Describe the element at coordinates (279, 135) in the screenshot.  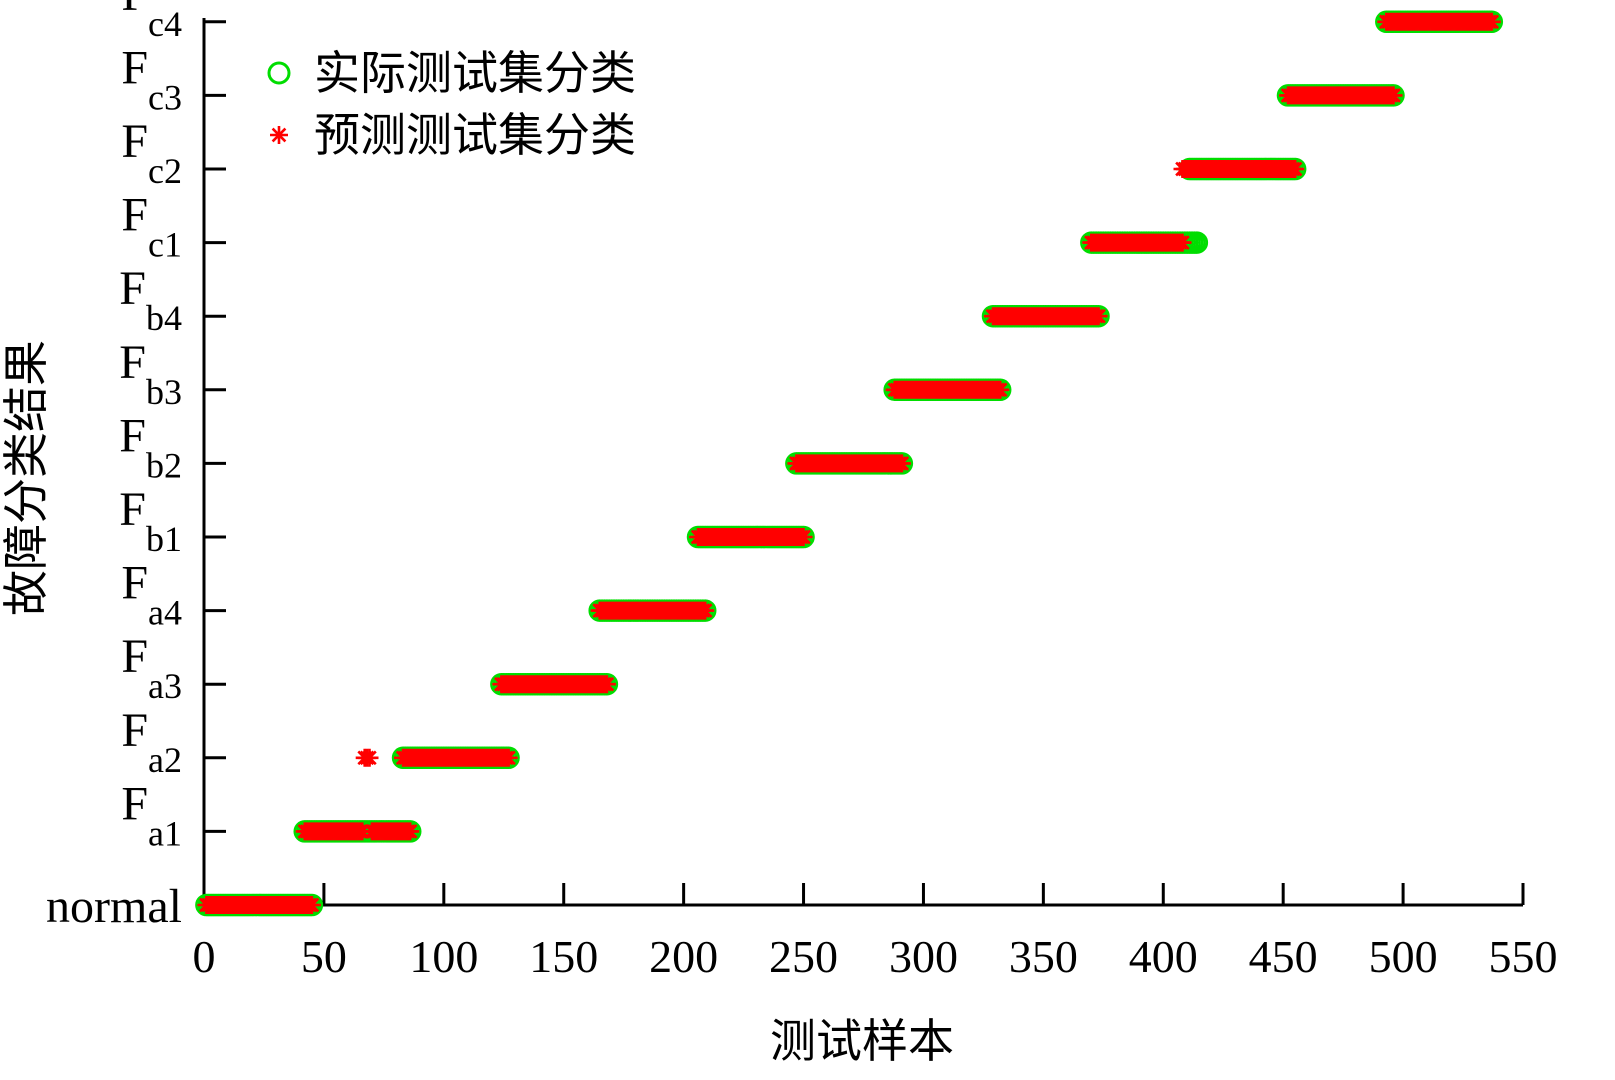
I see `legend-asterisk-icon` at that location.